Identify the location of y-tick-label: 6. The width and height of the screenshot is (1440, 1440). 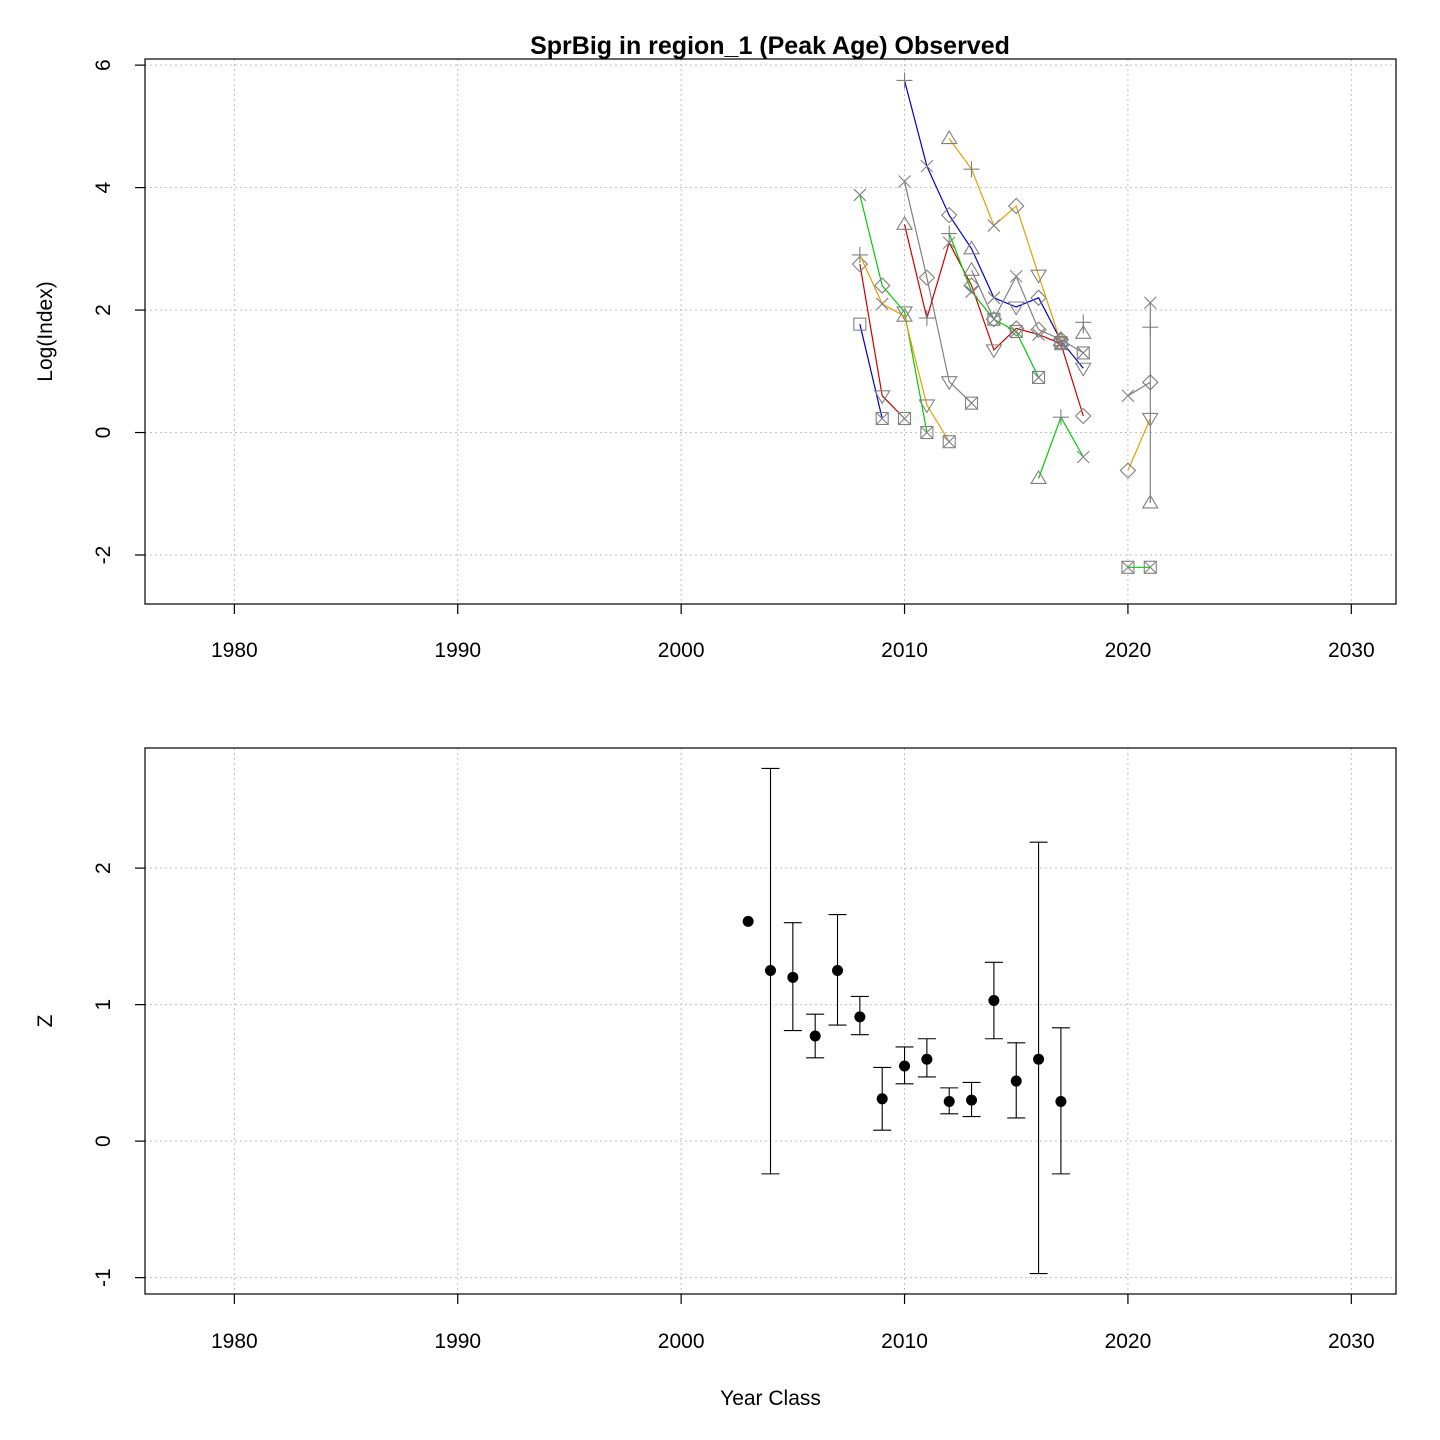
(103, 65).